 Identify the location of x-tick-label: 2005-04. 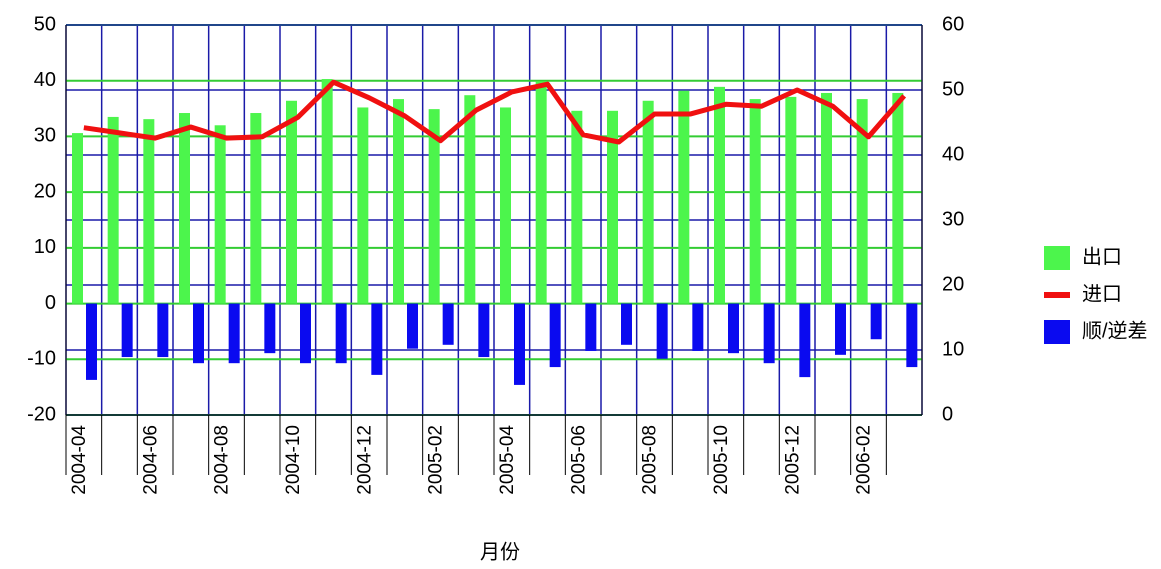
(507, 460).